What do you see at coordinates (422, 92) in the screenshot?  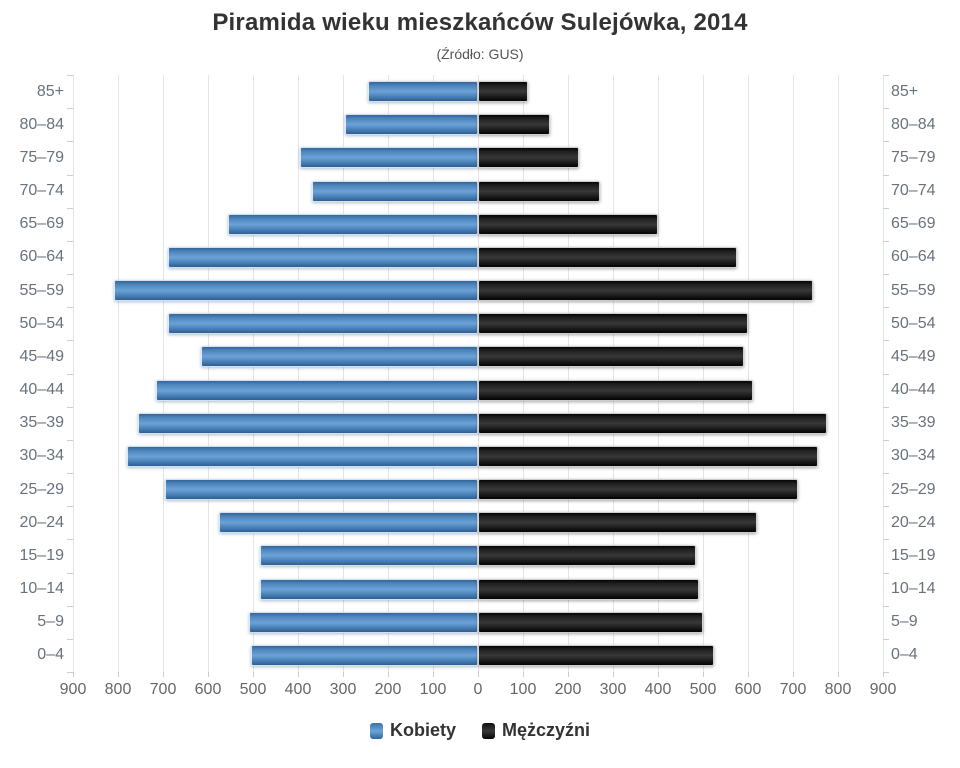 I see `bar-kobiety-85+` at bounding box center [422, 92].